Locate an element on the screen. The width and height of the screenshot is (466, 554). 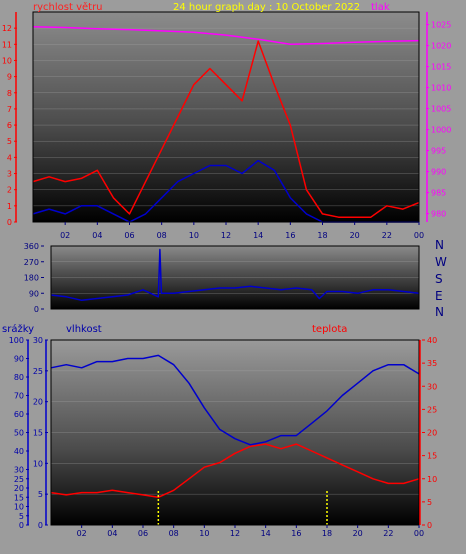
humidity-tick-label: 0 is located at coordinates (40, 525).